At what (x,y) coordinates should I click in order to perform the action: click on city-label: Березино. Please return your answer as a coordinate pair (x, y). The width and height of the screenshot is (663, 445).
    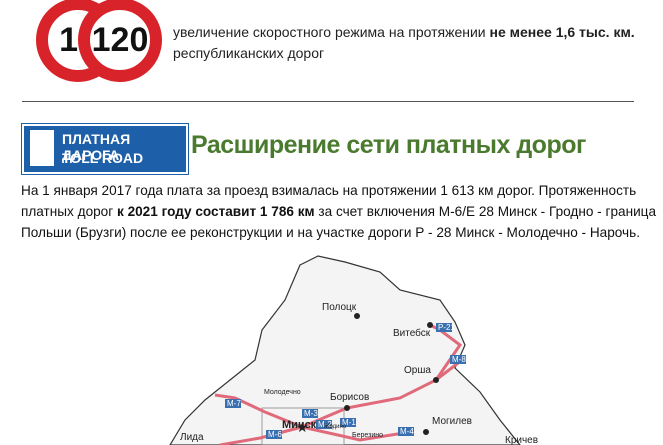
    Looking at the image, I should click on (367, 435).